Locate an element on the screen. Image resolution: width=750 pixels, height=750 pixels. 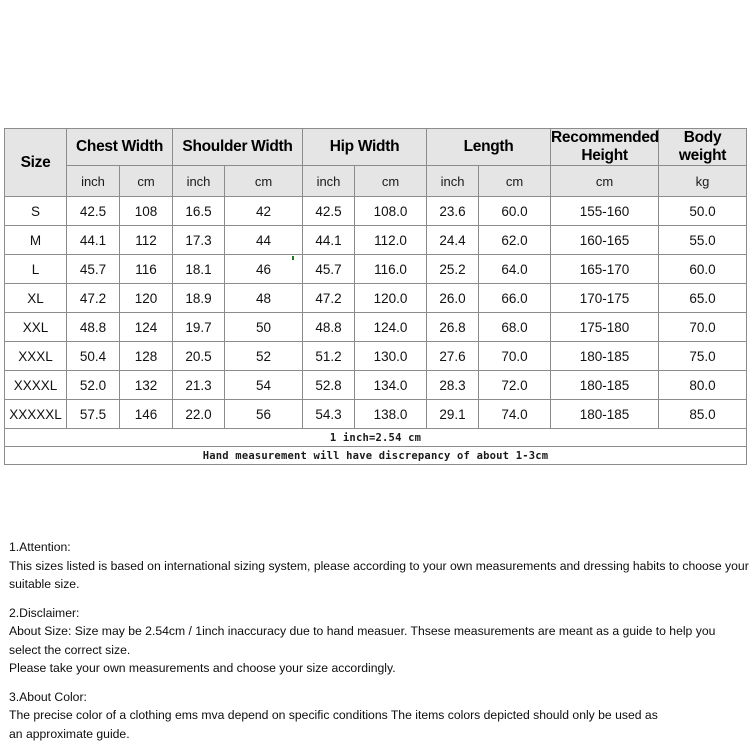
unit-shoulder-cm: cm is located at coordinates (263, 181).